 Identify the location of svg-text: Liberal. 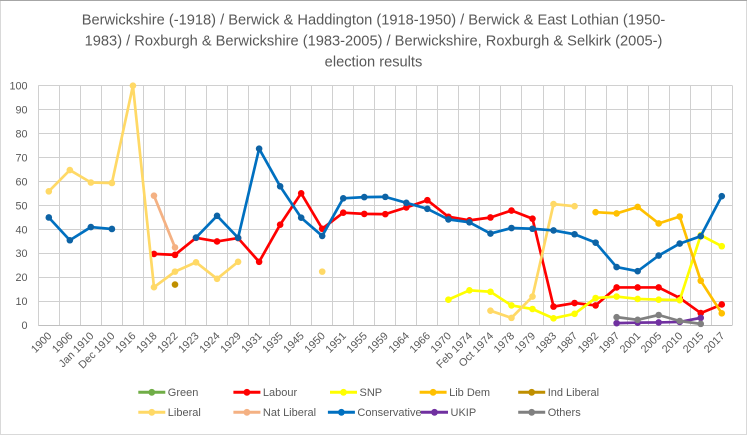
(184, 413).